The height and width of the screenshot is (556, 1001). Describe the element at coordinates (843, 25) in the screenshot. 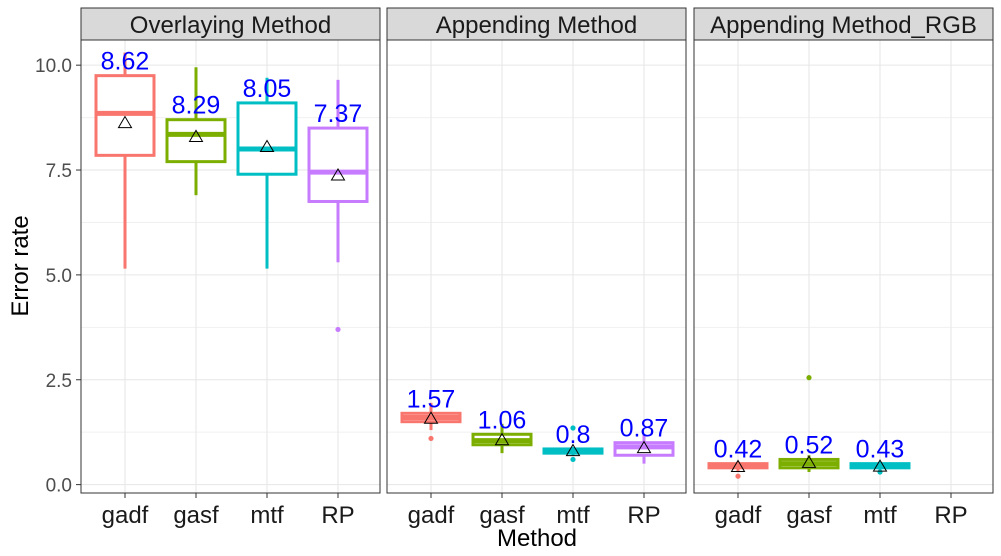

I see `facet-title: Appending Method_RGB` at that location.